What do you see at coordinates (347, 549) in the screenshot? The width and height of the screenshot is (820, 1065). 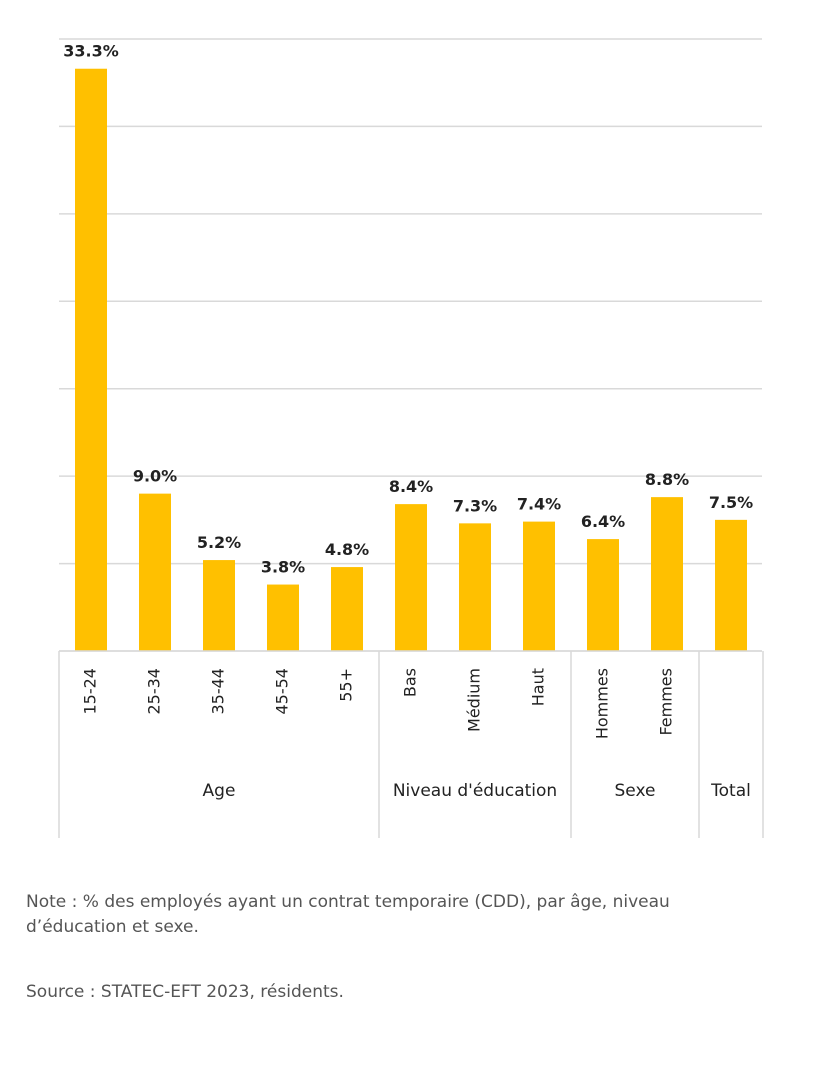 I see `value-label: 4.8%` at bounding box center [347, 549].